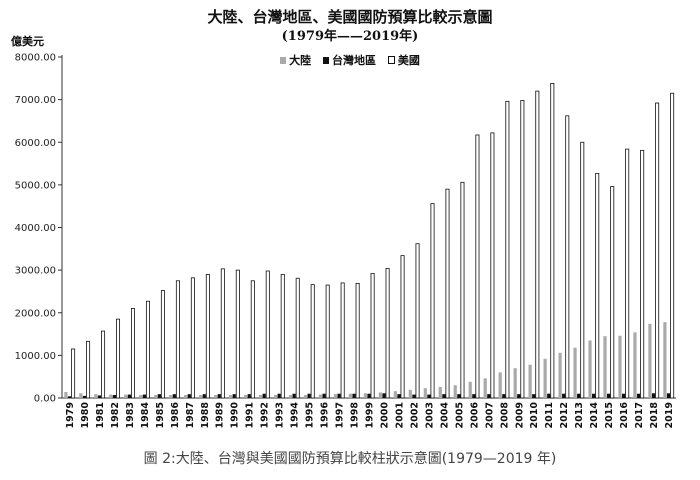 Image resolution: width=700 pixels, height=480 pixels. I want to click on x-tick-label: 2015, so click(609, 415).